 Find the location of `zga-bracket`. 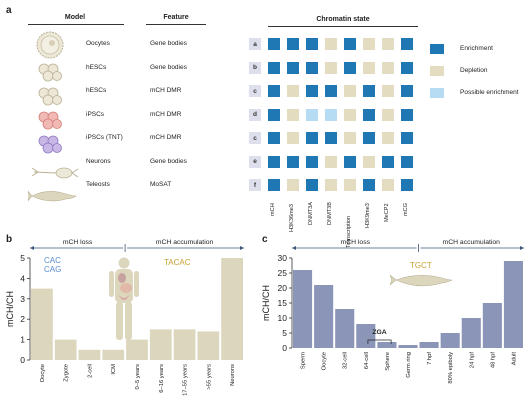

zga-bracket is located at coordinates (379, 341).